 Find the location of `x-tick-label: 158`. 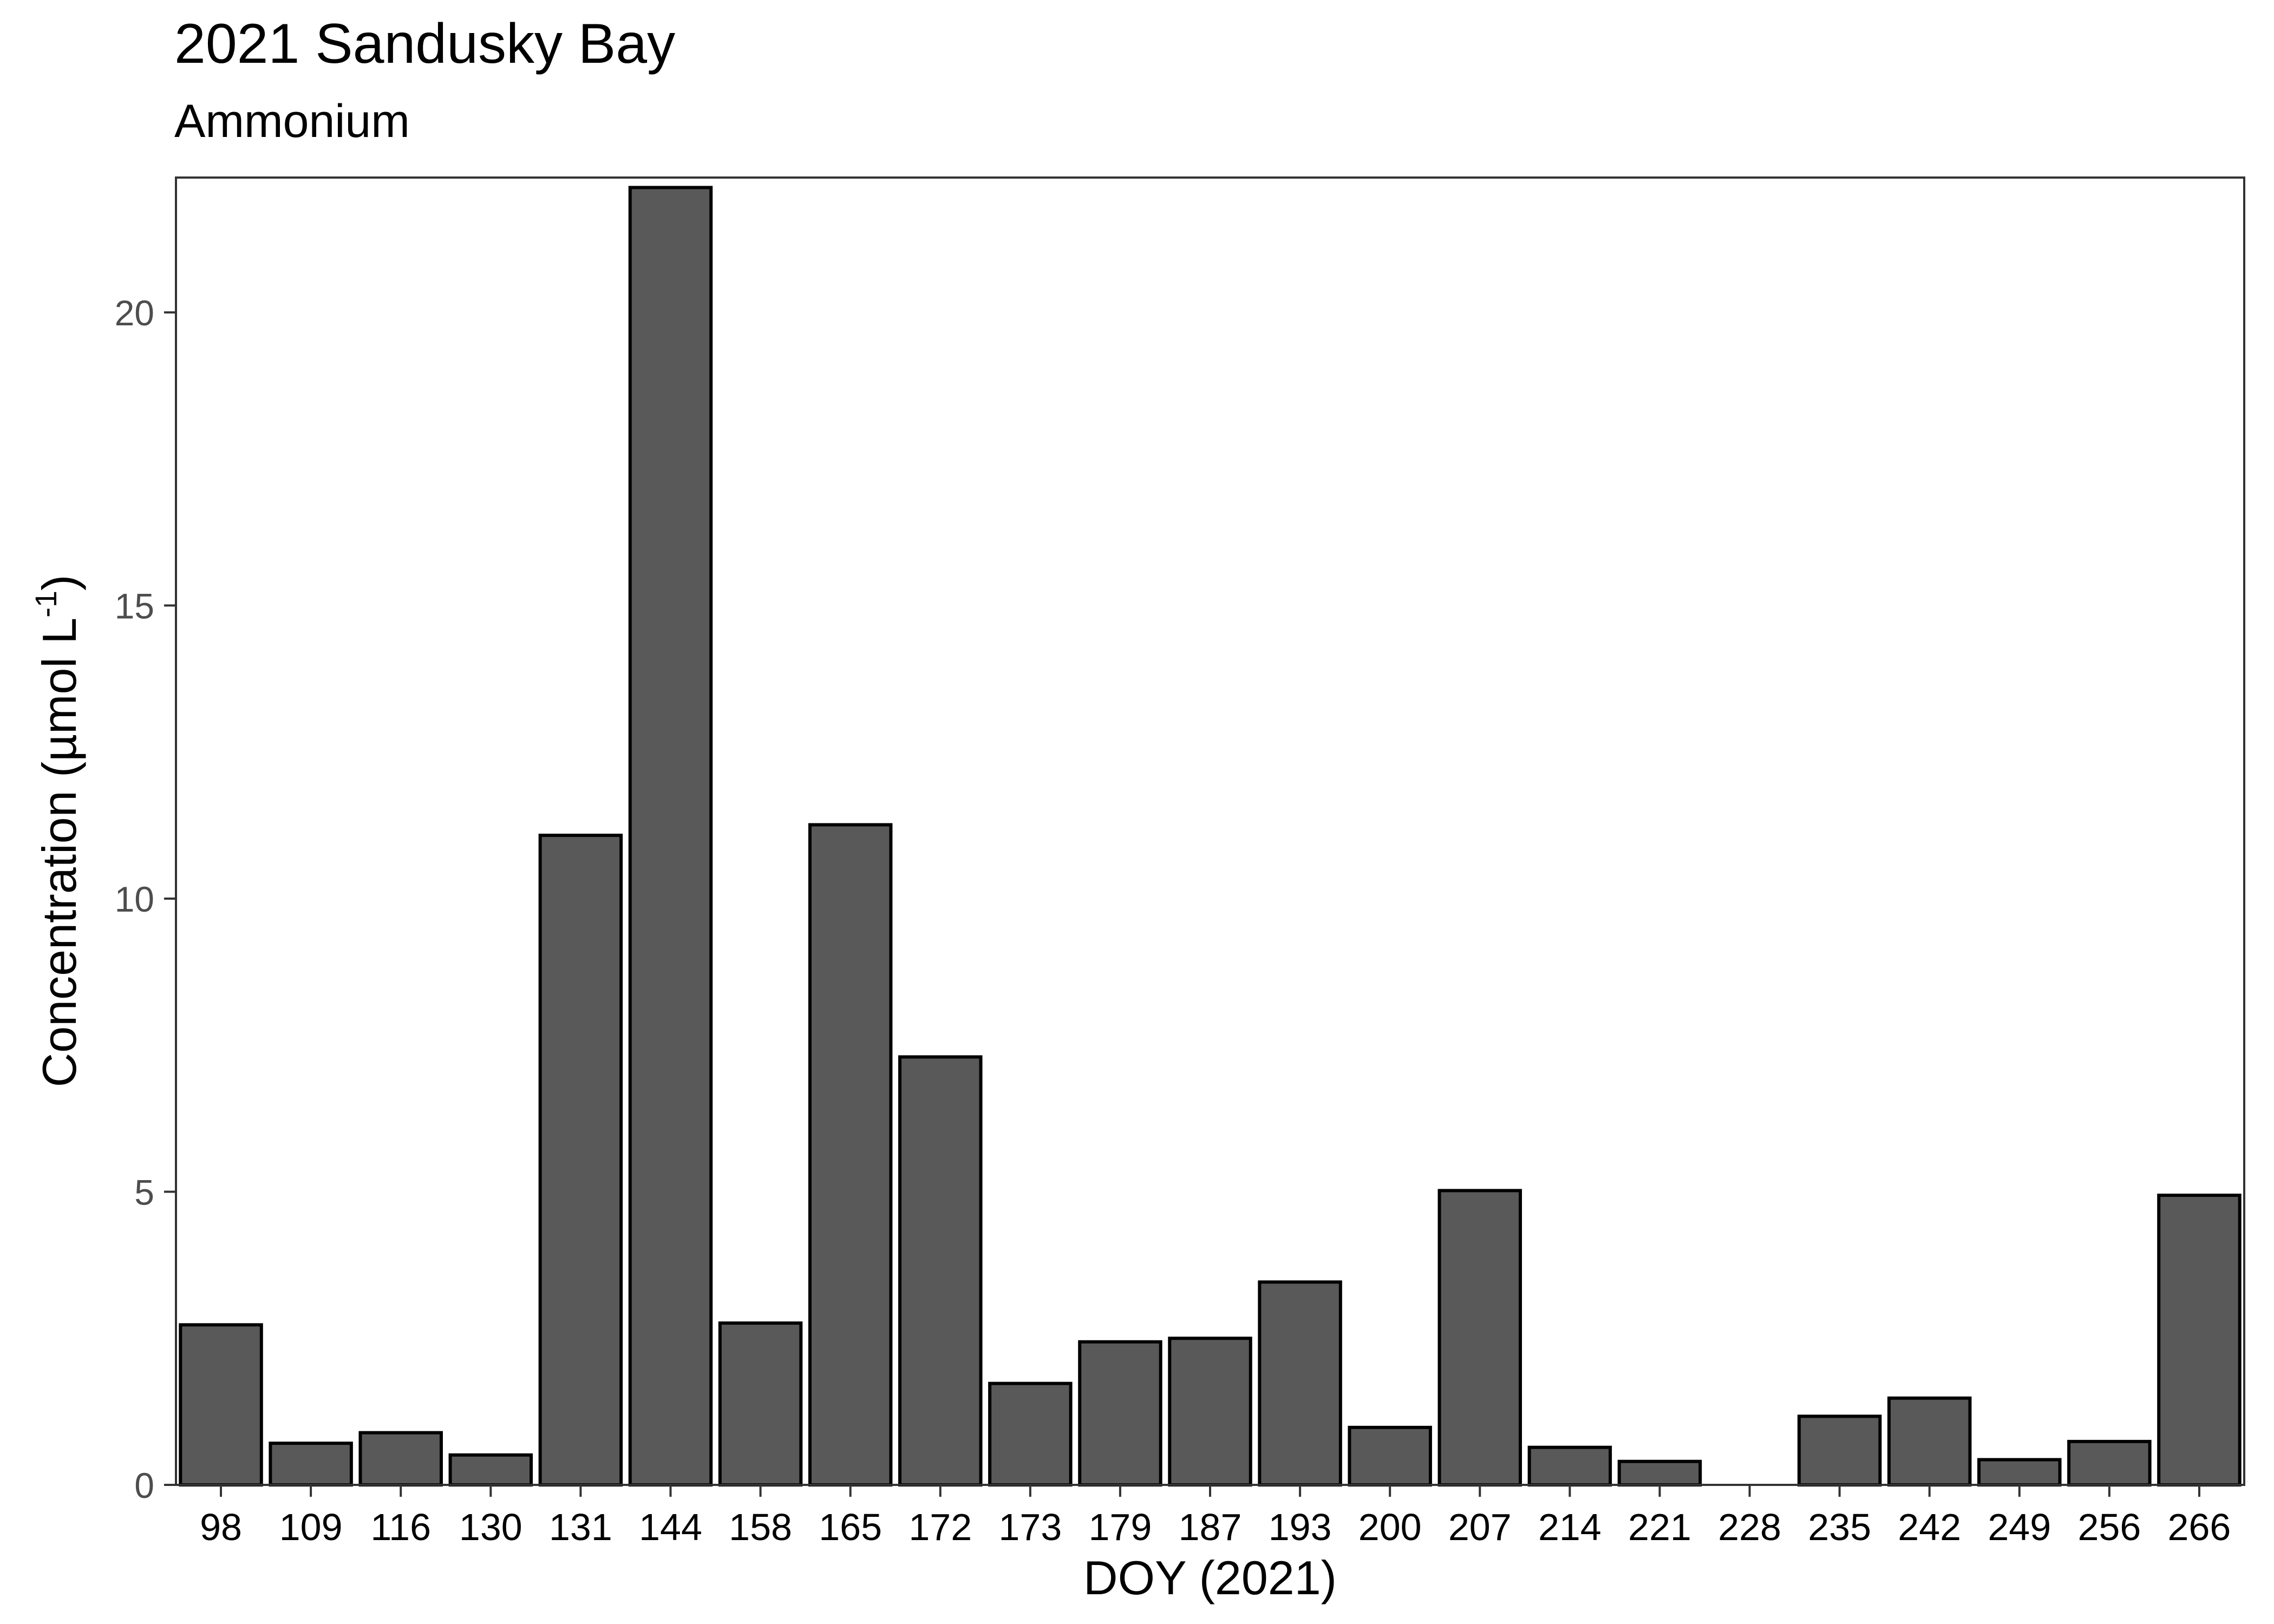

x-tick-label: 158 is located at coordinates (761, 1527).